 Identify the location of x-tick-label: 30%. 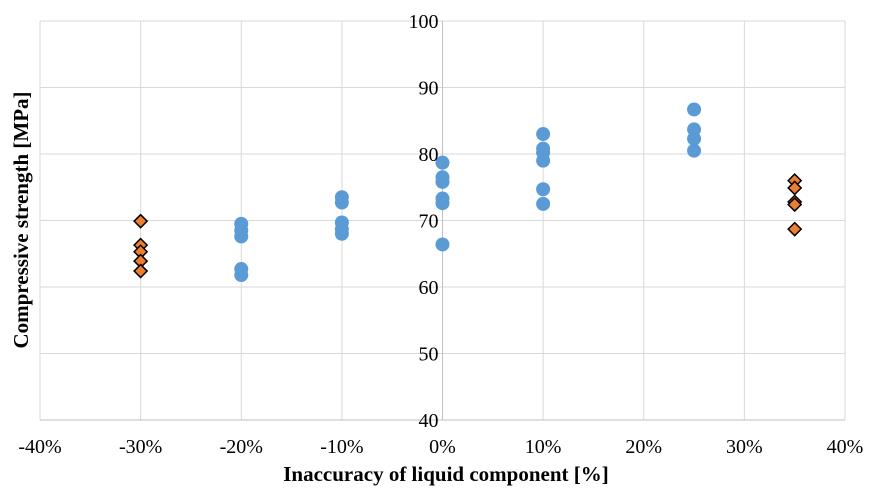
(744, 447).